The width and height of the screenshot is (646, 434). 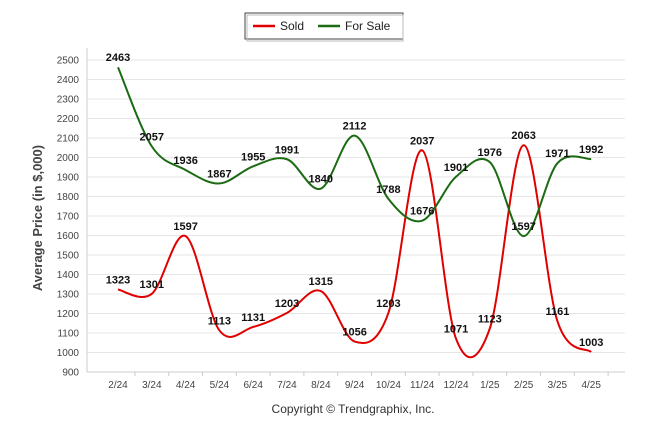 What do you see at coordinates (422, 385) in the screenshot?
I see `x-tick-label: 11/24` at bounding box center [422, 385].